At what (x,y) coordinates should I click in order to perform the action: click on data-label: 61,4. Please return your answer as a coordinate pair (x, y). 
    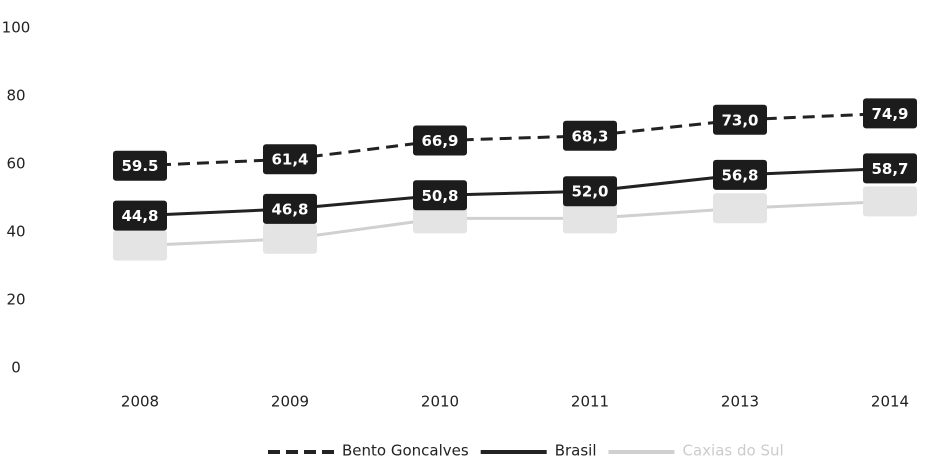
    Looking at the image, I should click on (289, 160).